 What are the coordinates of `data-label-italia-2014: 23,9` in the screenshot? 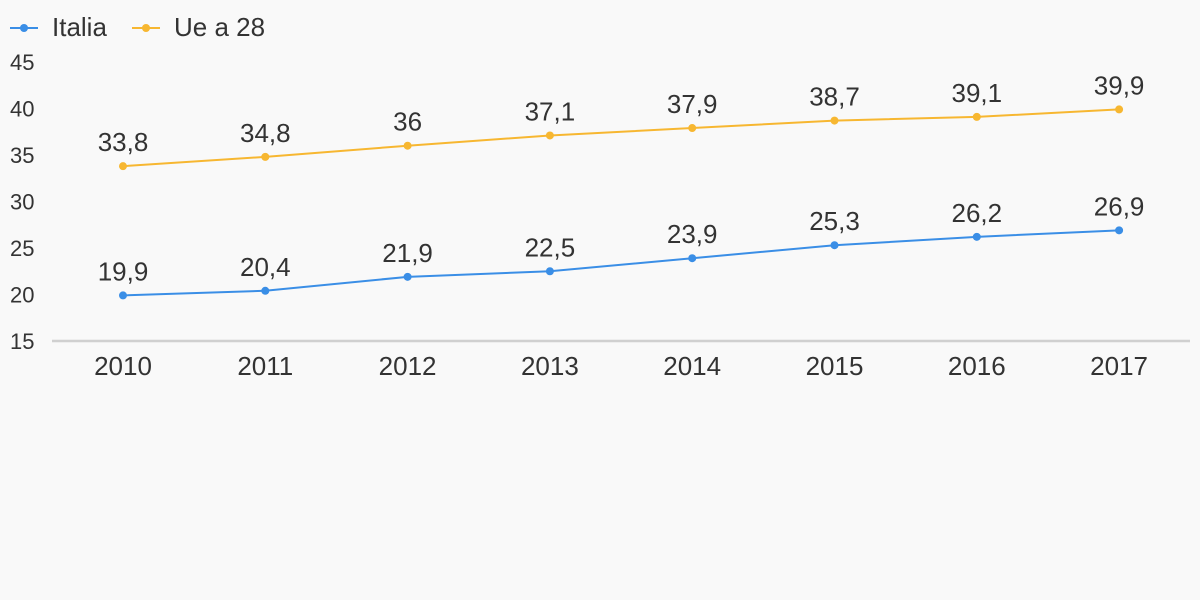 It's located at (692, 234).